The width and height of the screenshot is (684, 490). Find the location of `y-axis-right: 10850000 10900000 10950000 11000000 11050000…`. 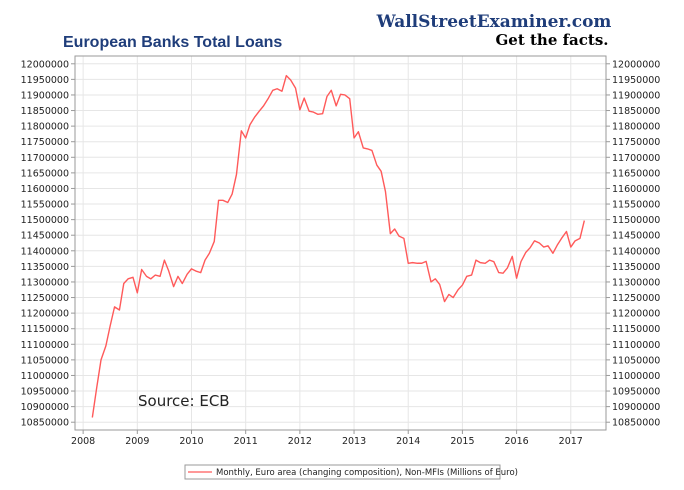

y-axis-right: 10850000 10900000 10950000 11000000 11050000… is located at coordinates (633, 244).